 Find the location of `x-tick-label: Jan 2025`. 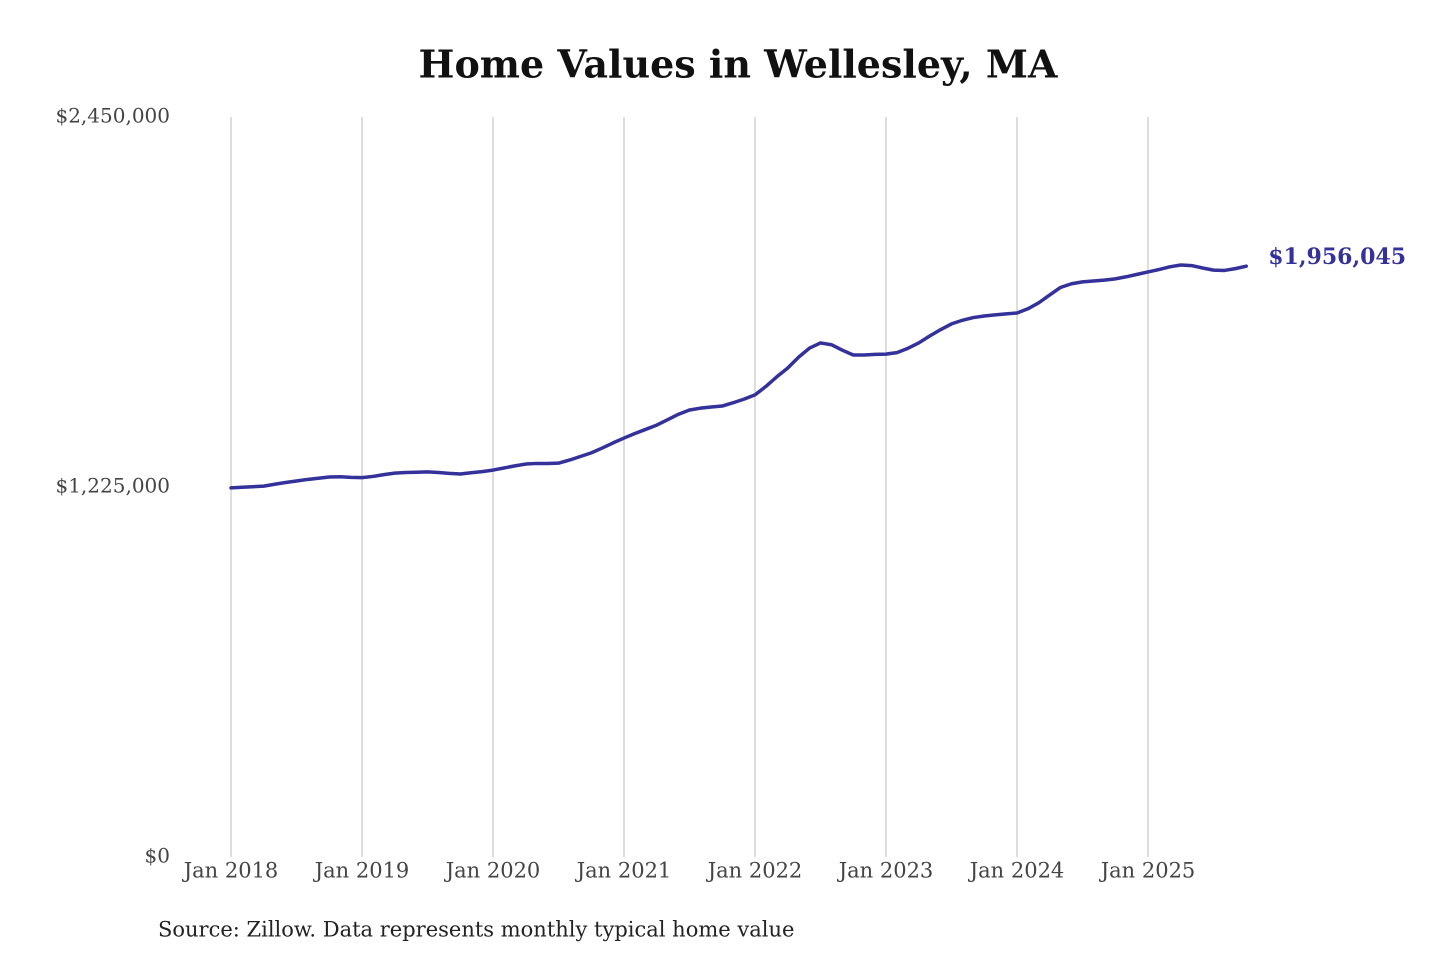

x-tick-label: Jan 2025 is located at coordinates (1147, 871).